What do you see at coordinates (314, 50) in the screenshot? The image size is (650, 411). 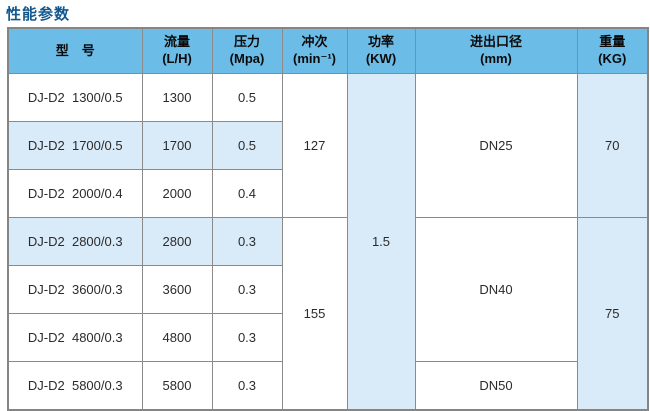 I see `col-header-strokes: 冲次 (min⁻¹)` at bounding box center [314, 50].